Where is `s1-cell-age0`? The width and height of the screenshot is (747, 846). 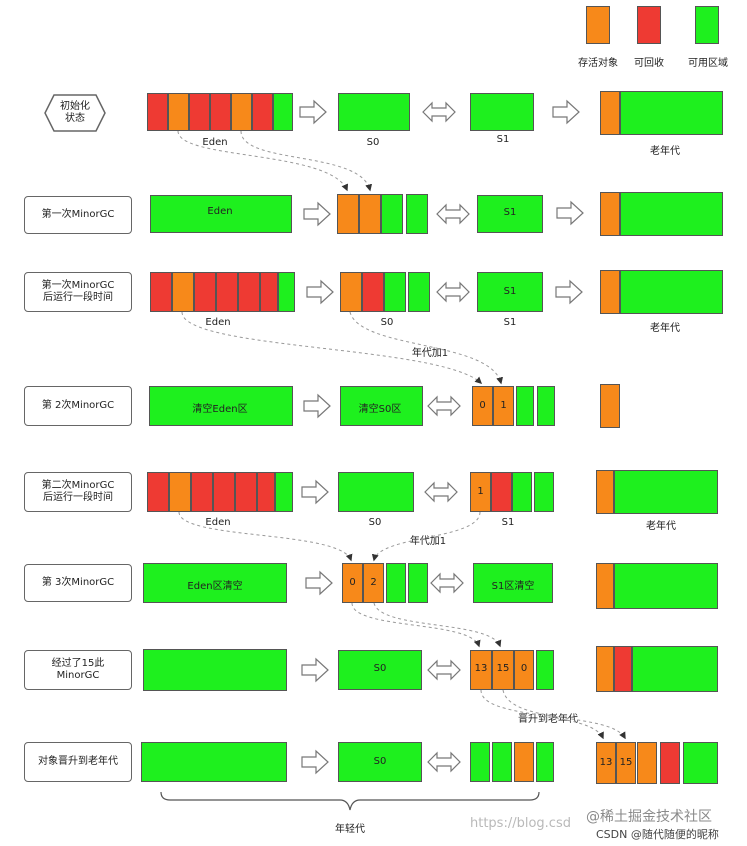 s1-cell-age0 is located at coordinates (524, 670).